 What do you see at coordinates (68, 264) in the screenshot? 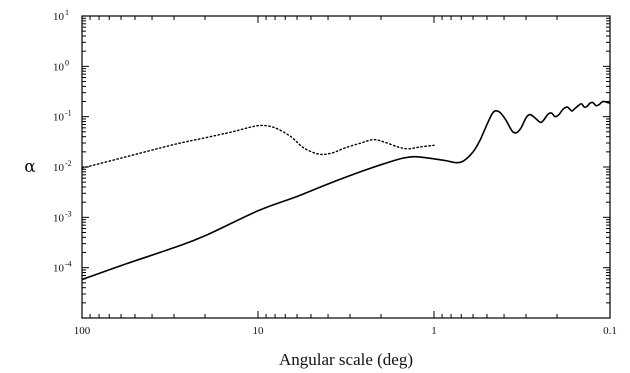
I see `y-tick-exponent: -4` at bounding box center [68, 264].